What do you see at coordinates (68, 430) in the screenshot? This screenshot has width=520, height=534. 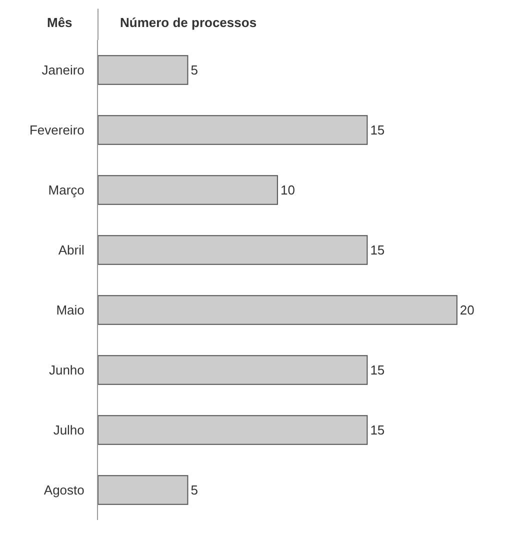 I see `y-tick-label: Julho` at bounding box center [68, 430].